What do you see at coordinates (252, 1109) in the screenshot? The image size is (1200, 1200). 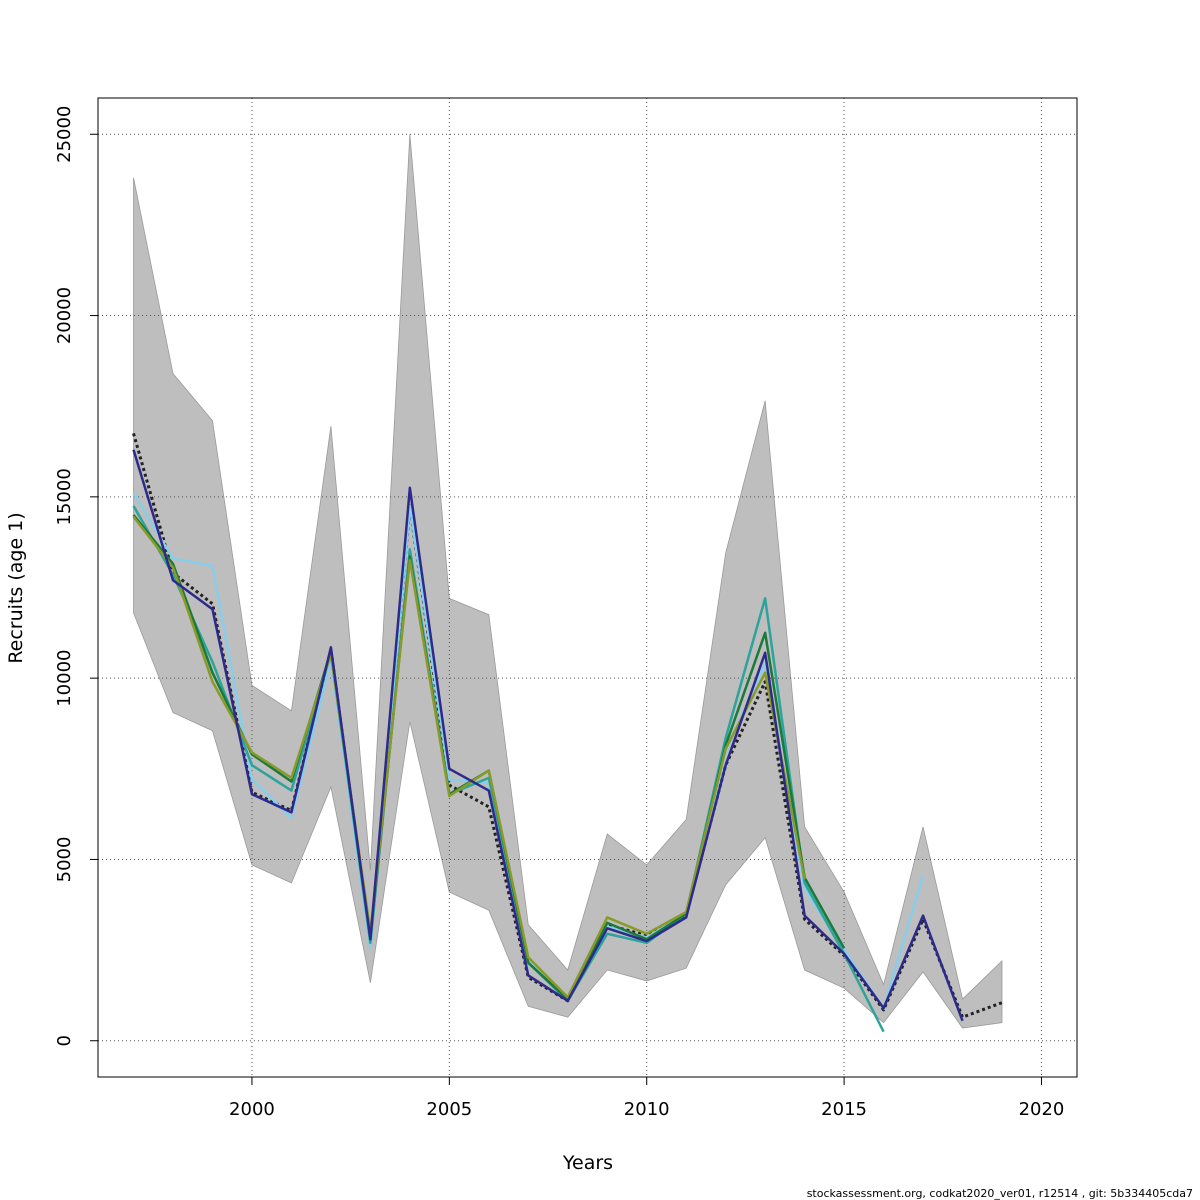 I see `x-tick-label: 2000` at bounding box center [252, 1109].